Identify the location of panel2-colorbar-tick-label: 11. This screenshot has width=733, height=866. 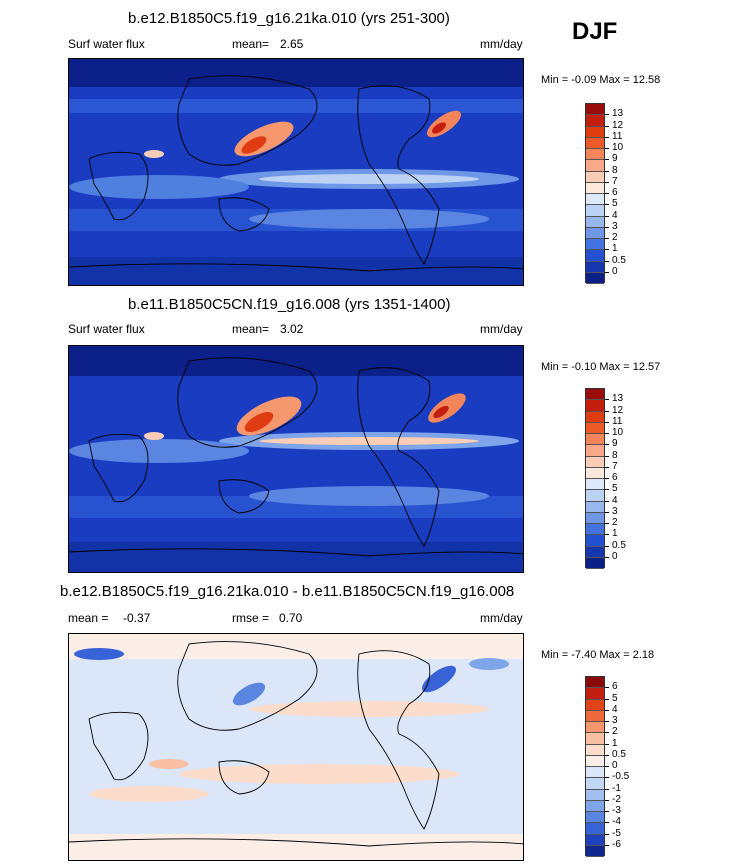
(617, 421).